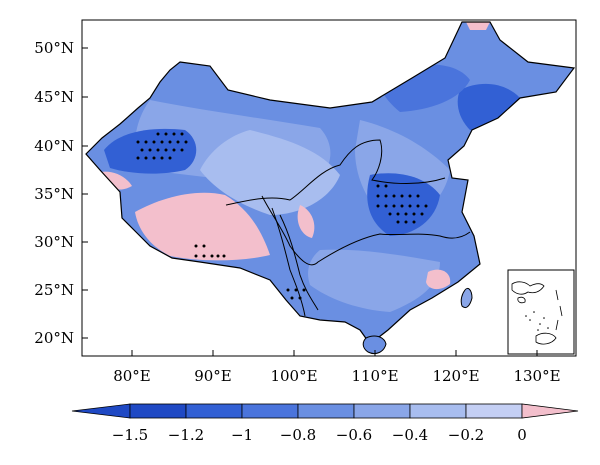 The width and height of the screenshot is (600, 465). I want to click on lat-label-35: 35°N, so click(54, 194).